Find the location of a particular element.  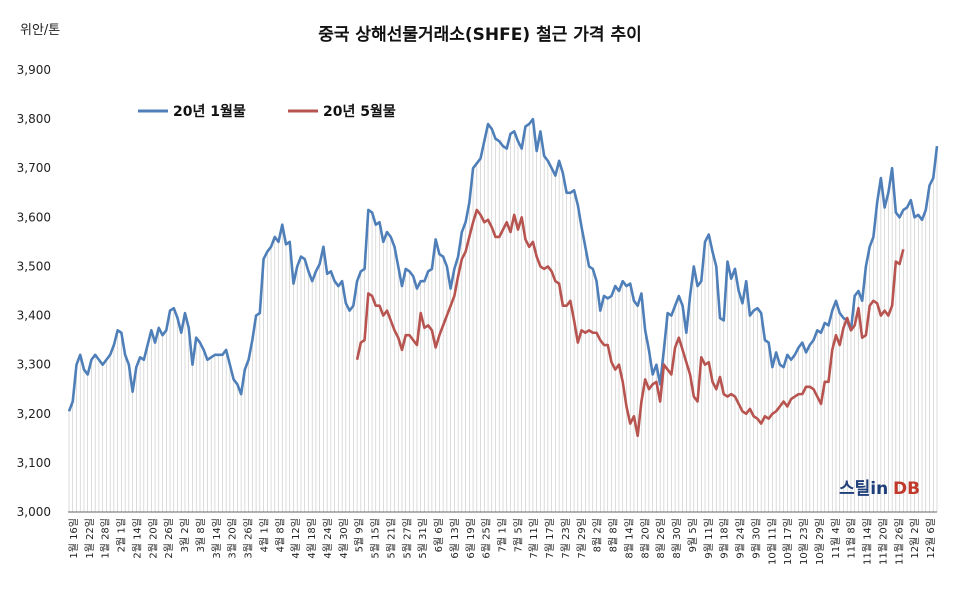

x-tick-label: 2월 26일 is located at coordinates (169, 538).